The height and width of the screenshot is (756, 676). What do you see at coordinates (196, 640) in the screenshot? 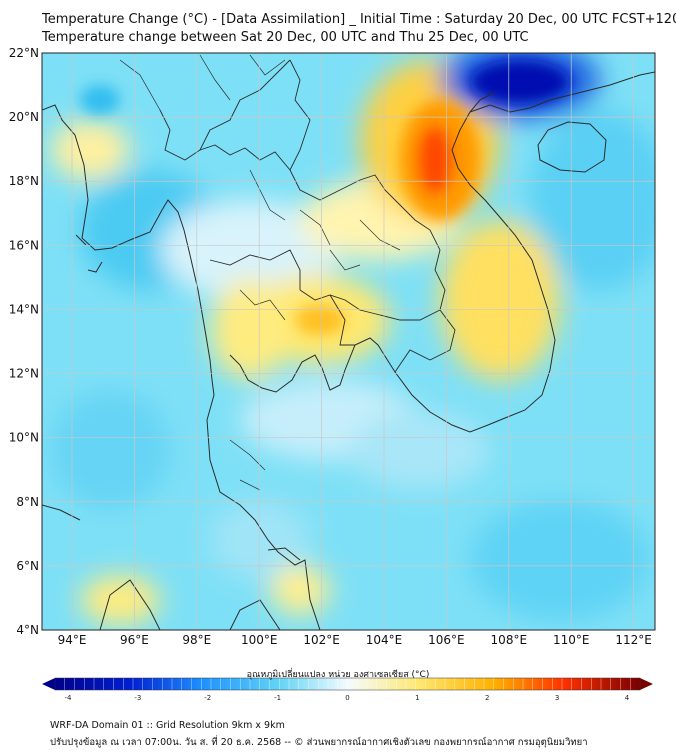
I see `longitude-label: 98°E` at bounding box center [196, 640].